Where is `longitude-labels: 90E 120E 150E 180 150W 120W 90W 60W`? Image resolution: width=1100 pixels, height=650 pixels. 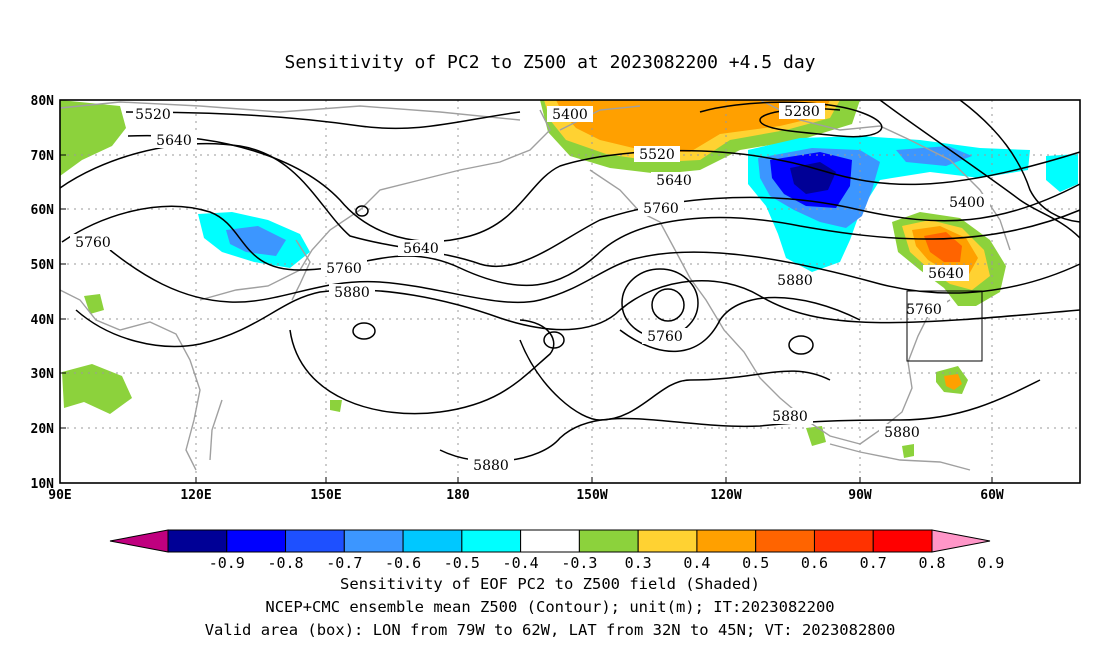 longitude-labels: 90E 120E 150E 180 150W 120W 90W 60W is located at coordinates (526, 495).